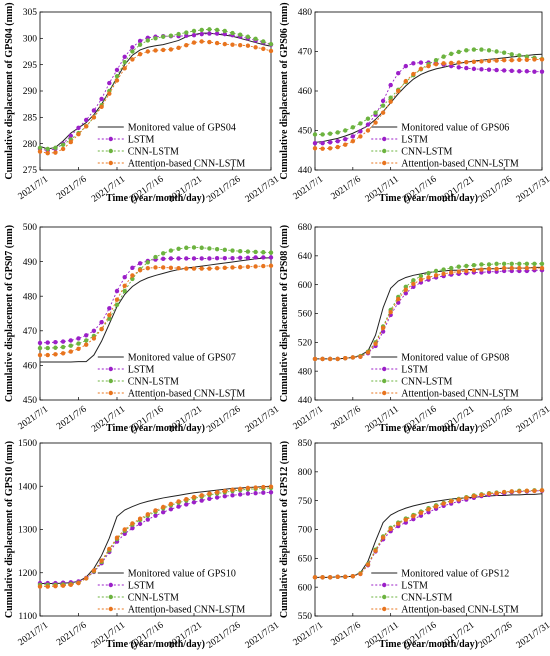 The image size is (550, 656). Describe the element at coordinates (305, 344) in the screenshot. I see `y-tick-label: 520` at that location.